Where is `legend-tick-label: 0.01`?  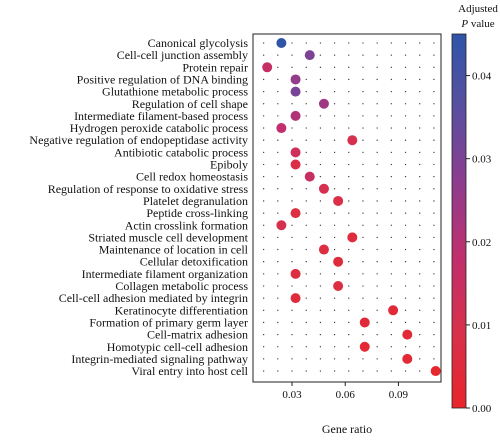 legend-tick-label: 0.01 is located at coordinates (481, 326).